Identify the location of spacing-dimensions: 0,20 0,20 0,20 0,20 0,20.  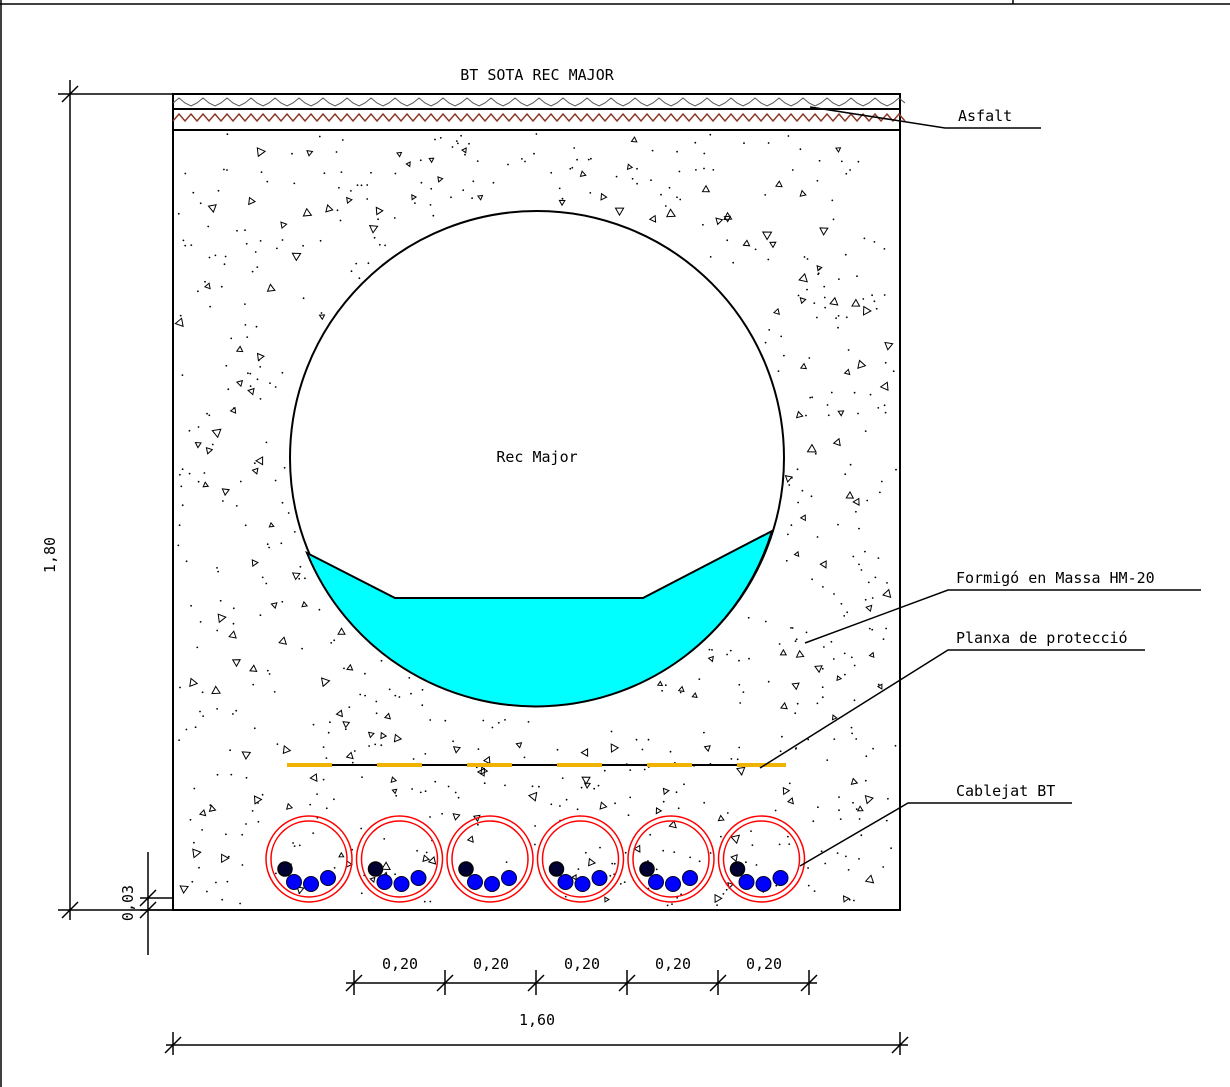
(581, 975).